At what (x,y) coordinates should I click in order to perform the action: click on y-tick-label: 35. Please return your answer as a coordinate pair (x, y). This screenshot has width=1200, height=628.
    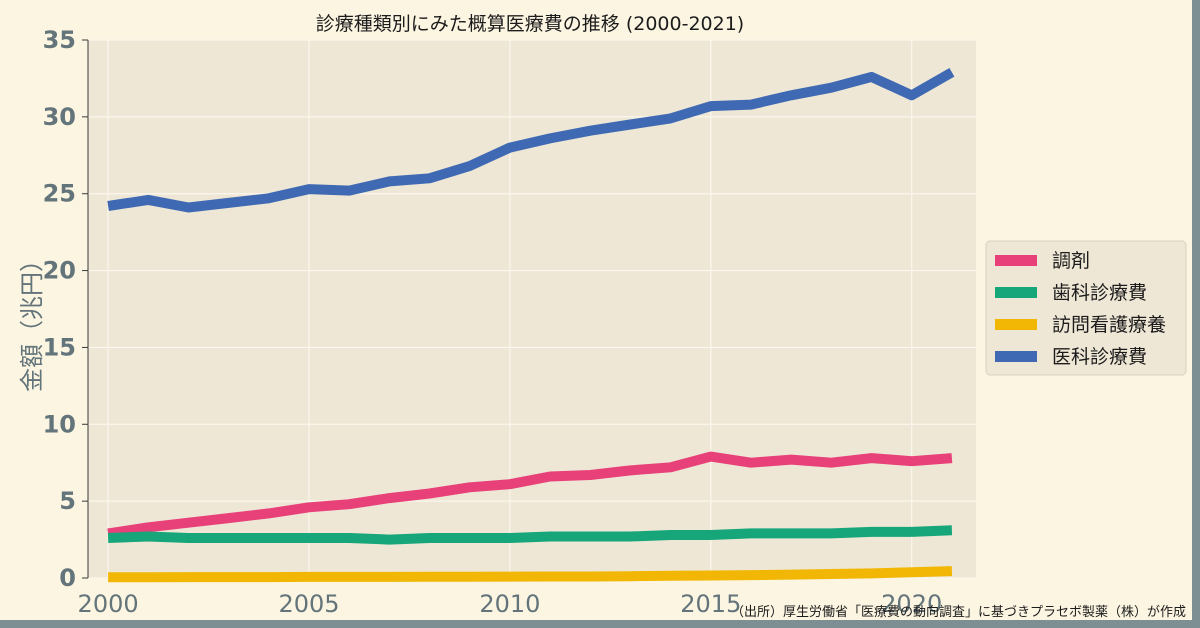
    Looking at the image, I should click on (59, 40).